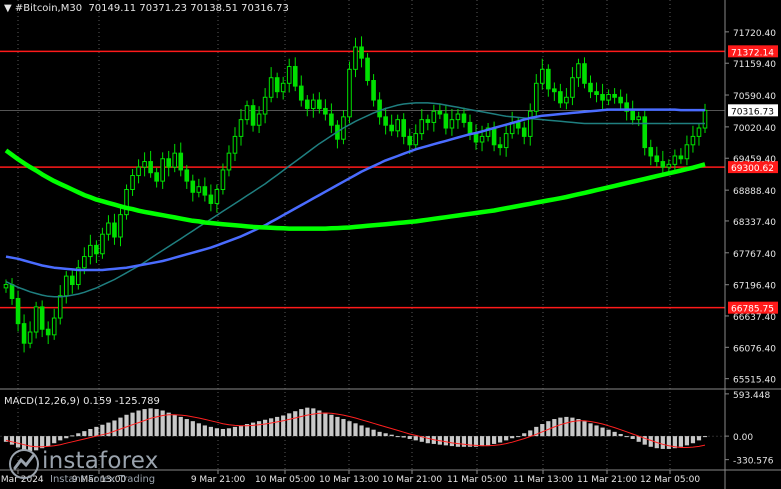 Image resolution: width=781 pixels, height=489 pixels. Describe the element at coordinates (753, 462) in the screenshot. I see `macd-tick-label: -330.576` at that location.